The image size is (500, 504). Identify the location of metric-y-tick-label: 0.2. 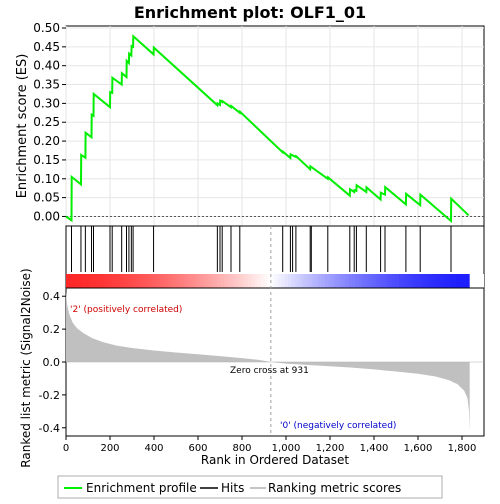
(52, 329).